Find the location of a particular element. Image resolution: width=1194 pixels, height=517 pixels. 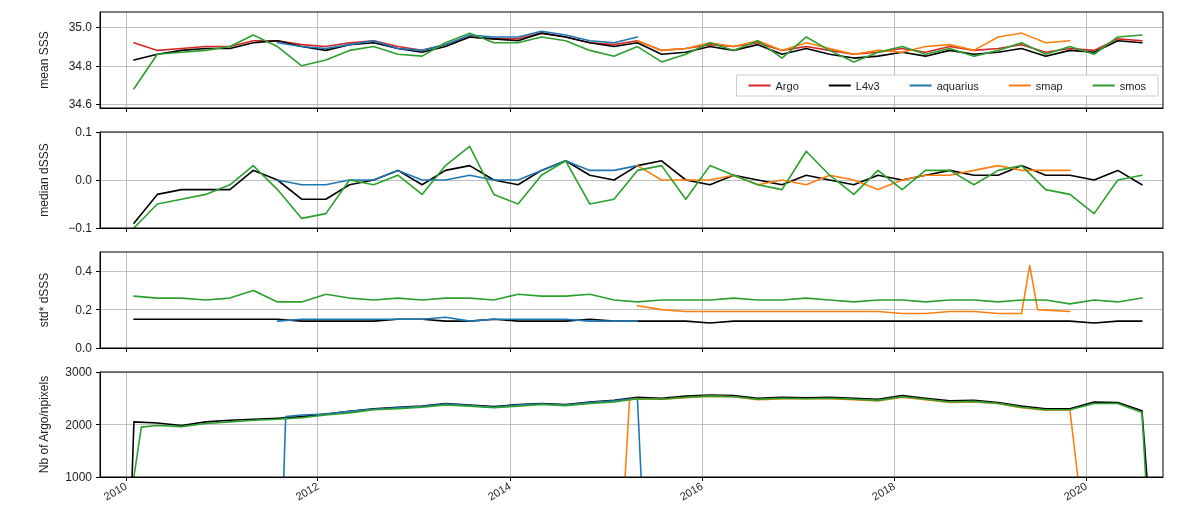

y-axis-title: Nb of Argo/npixels is located at coordinates (44, 424).